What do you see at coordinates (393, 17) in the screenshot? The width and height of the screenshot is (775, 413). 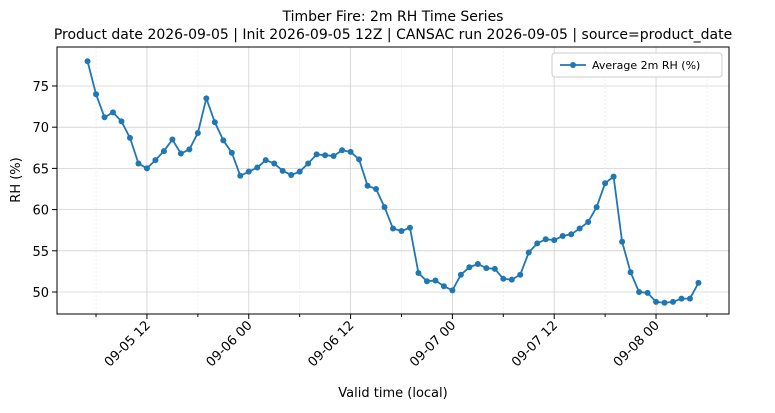 I see `chart-title: Timber Fire: 2m RH Time Series` at bounding box center [393, 17].